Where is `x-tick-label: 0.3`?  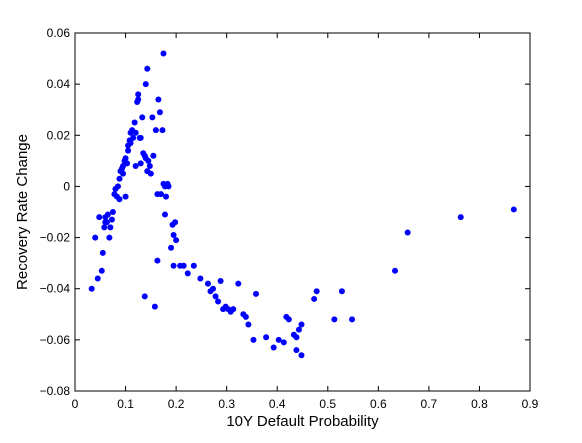
x-tick-label: 0.3 is located at coordinates (226, 404).